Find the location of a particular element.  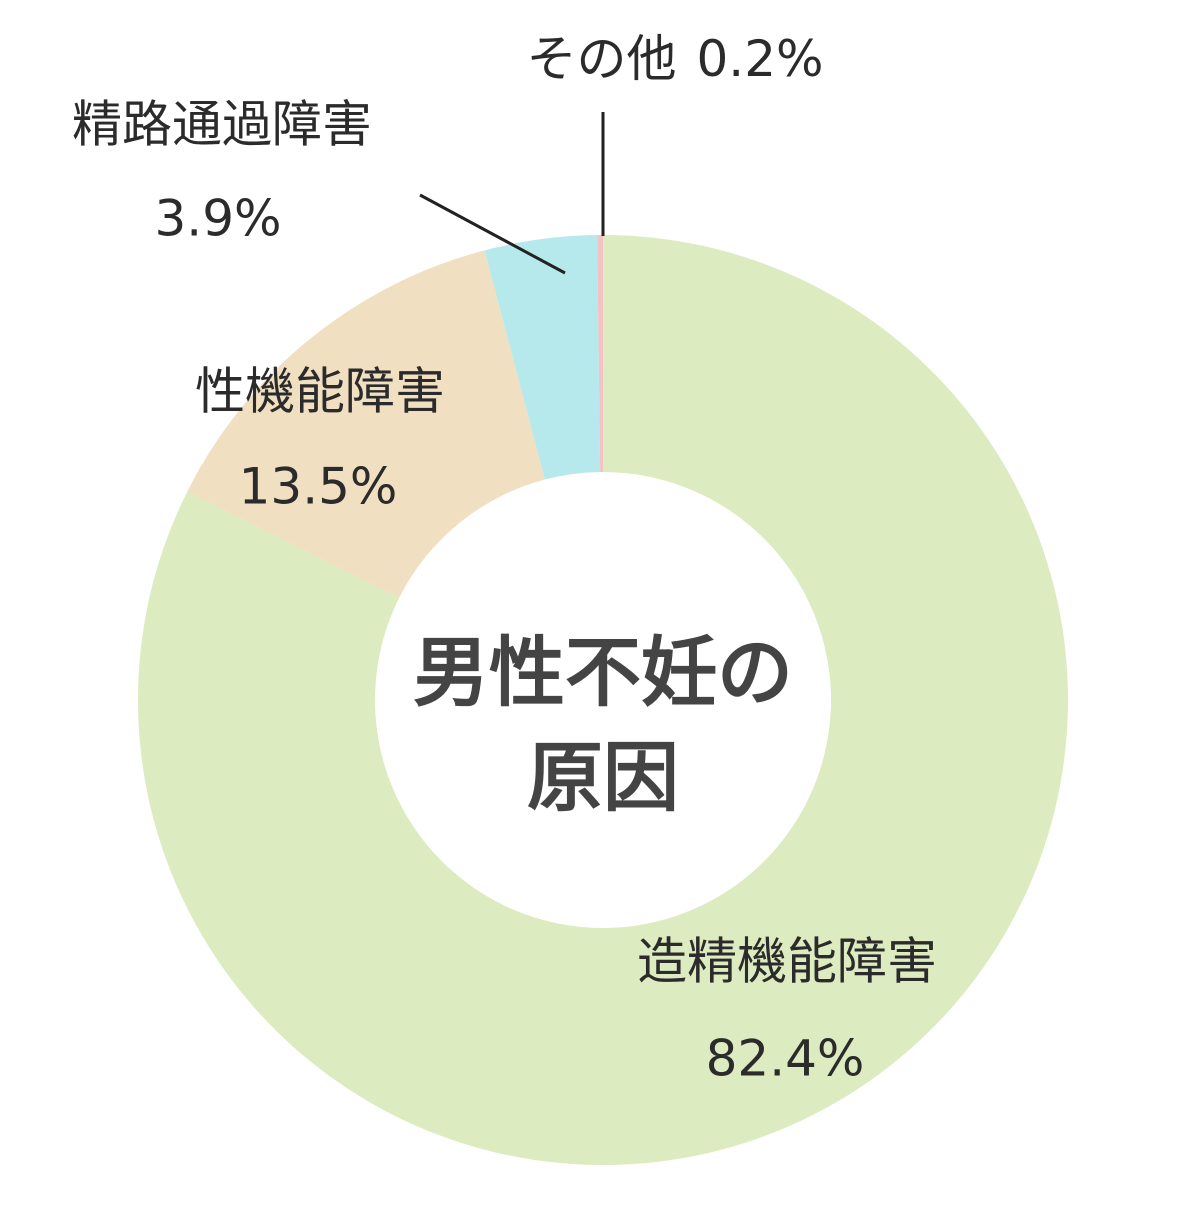

category-label: 性機能障害 is located at coordinates (320, 392).